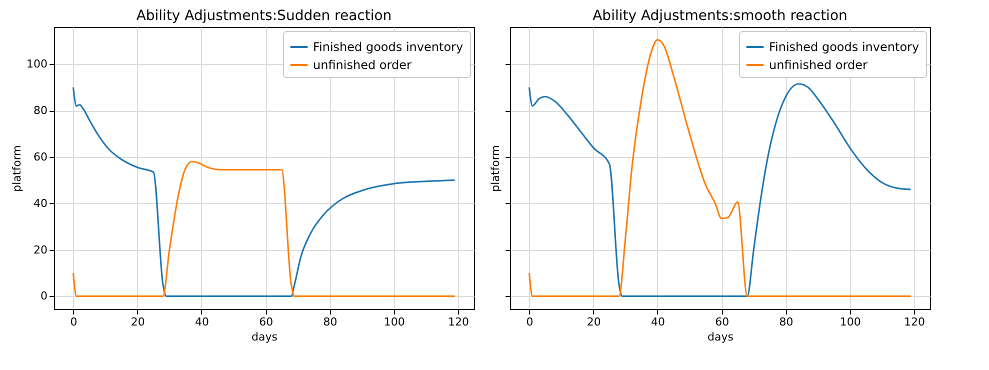 The image size is (989, 370). Describe the element at coordinates (264, 16) in the screenshot. I see `chart-title: Ability Adjustments:Sudden reaction` at that location.